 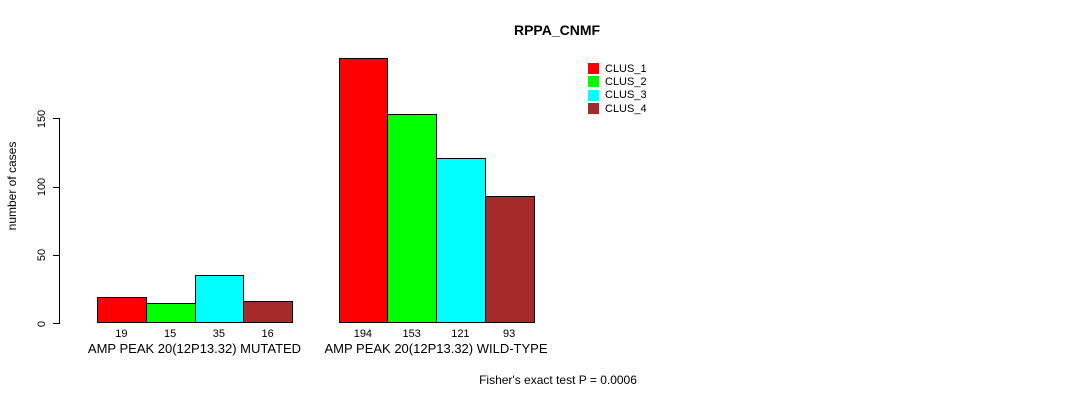 What do you see at coordinates (558, 380) in the screenshot?
I see `annotation-text: Fisher's exact test P = 0.0006` at bounding box center [558, 380].